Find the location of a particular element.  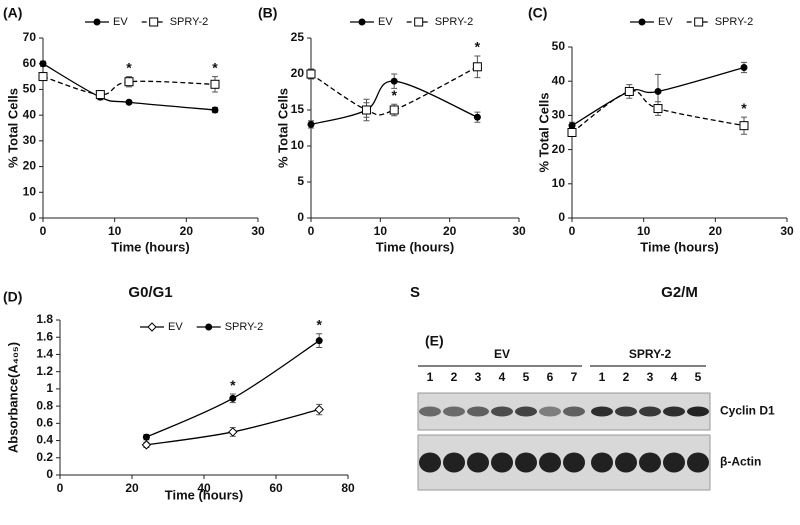

panel-label: (B) is located at coordinates (267, 13).